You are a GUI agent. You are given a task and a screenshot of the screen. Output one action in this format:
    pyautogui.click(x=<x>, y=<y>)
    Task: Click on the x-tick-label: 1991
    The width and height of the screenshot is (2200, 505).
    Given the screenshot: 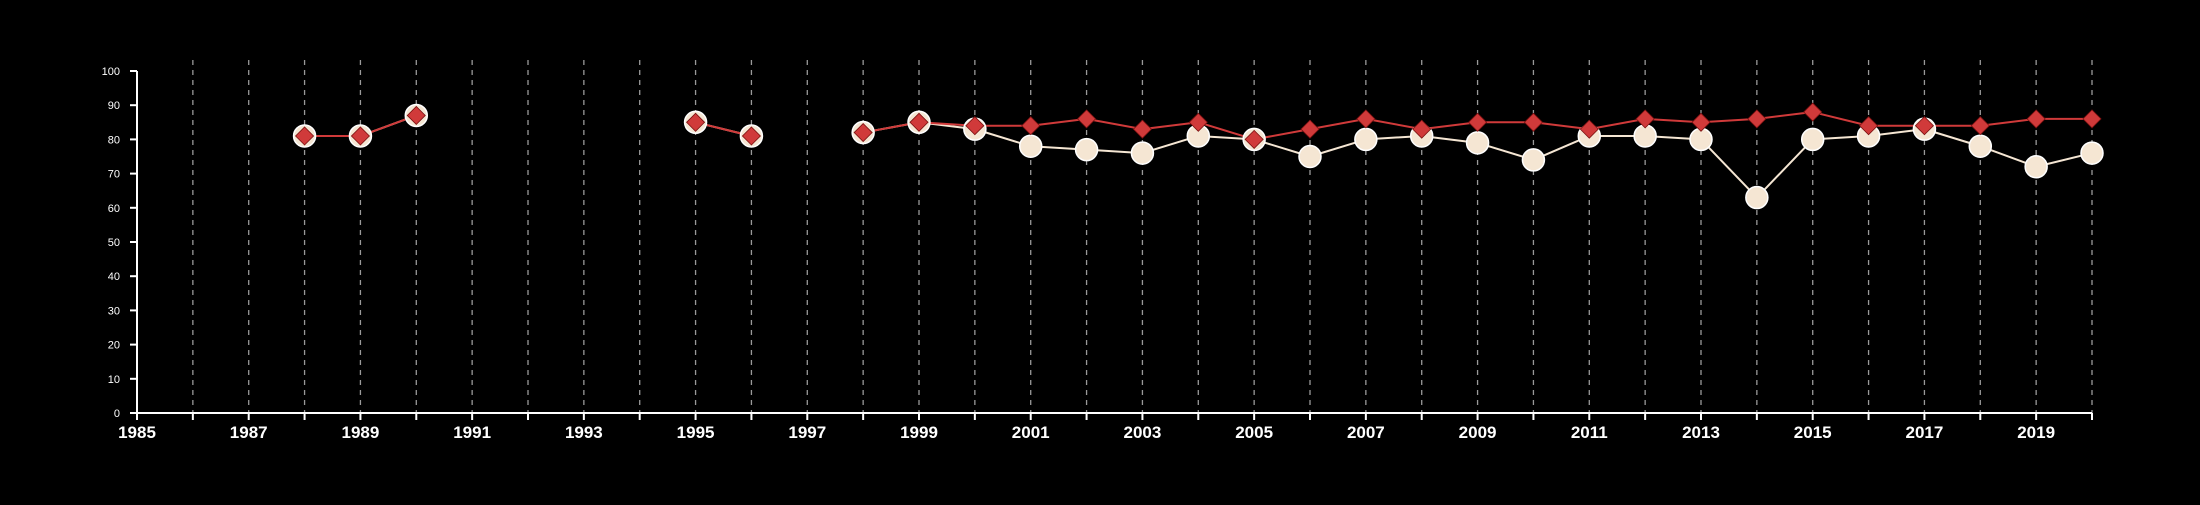 What is the action you would take?
    pyautogui.click(x=472, y=432)
    